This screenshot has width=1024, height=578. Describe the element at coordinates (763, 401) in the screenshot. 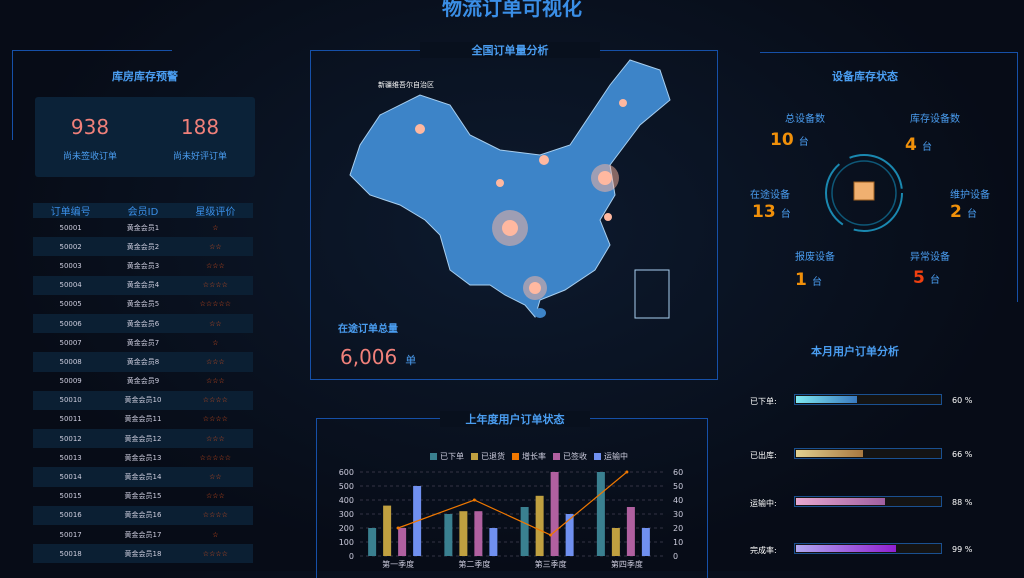

I see `progress-label: 已下单:` at that location.